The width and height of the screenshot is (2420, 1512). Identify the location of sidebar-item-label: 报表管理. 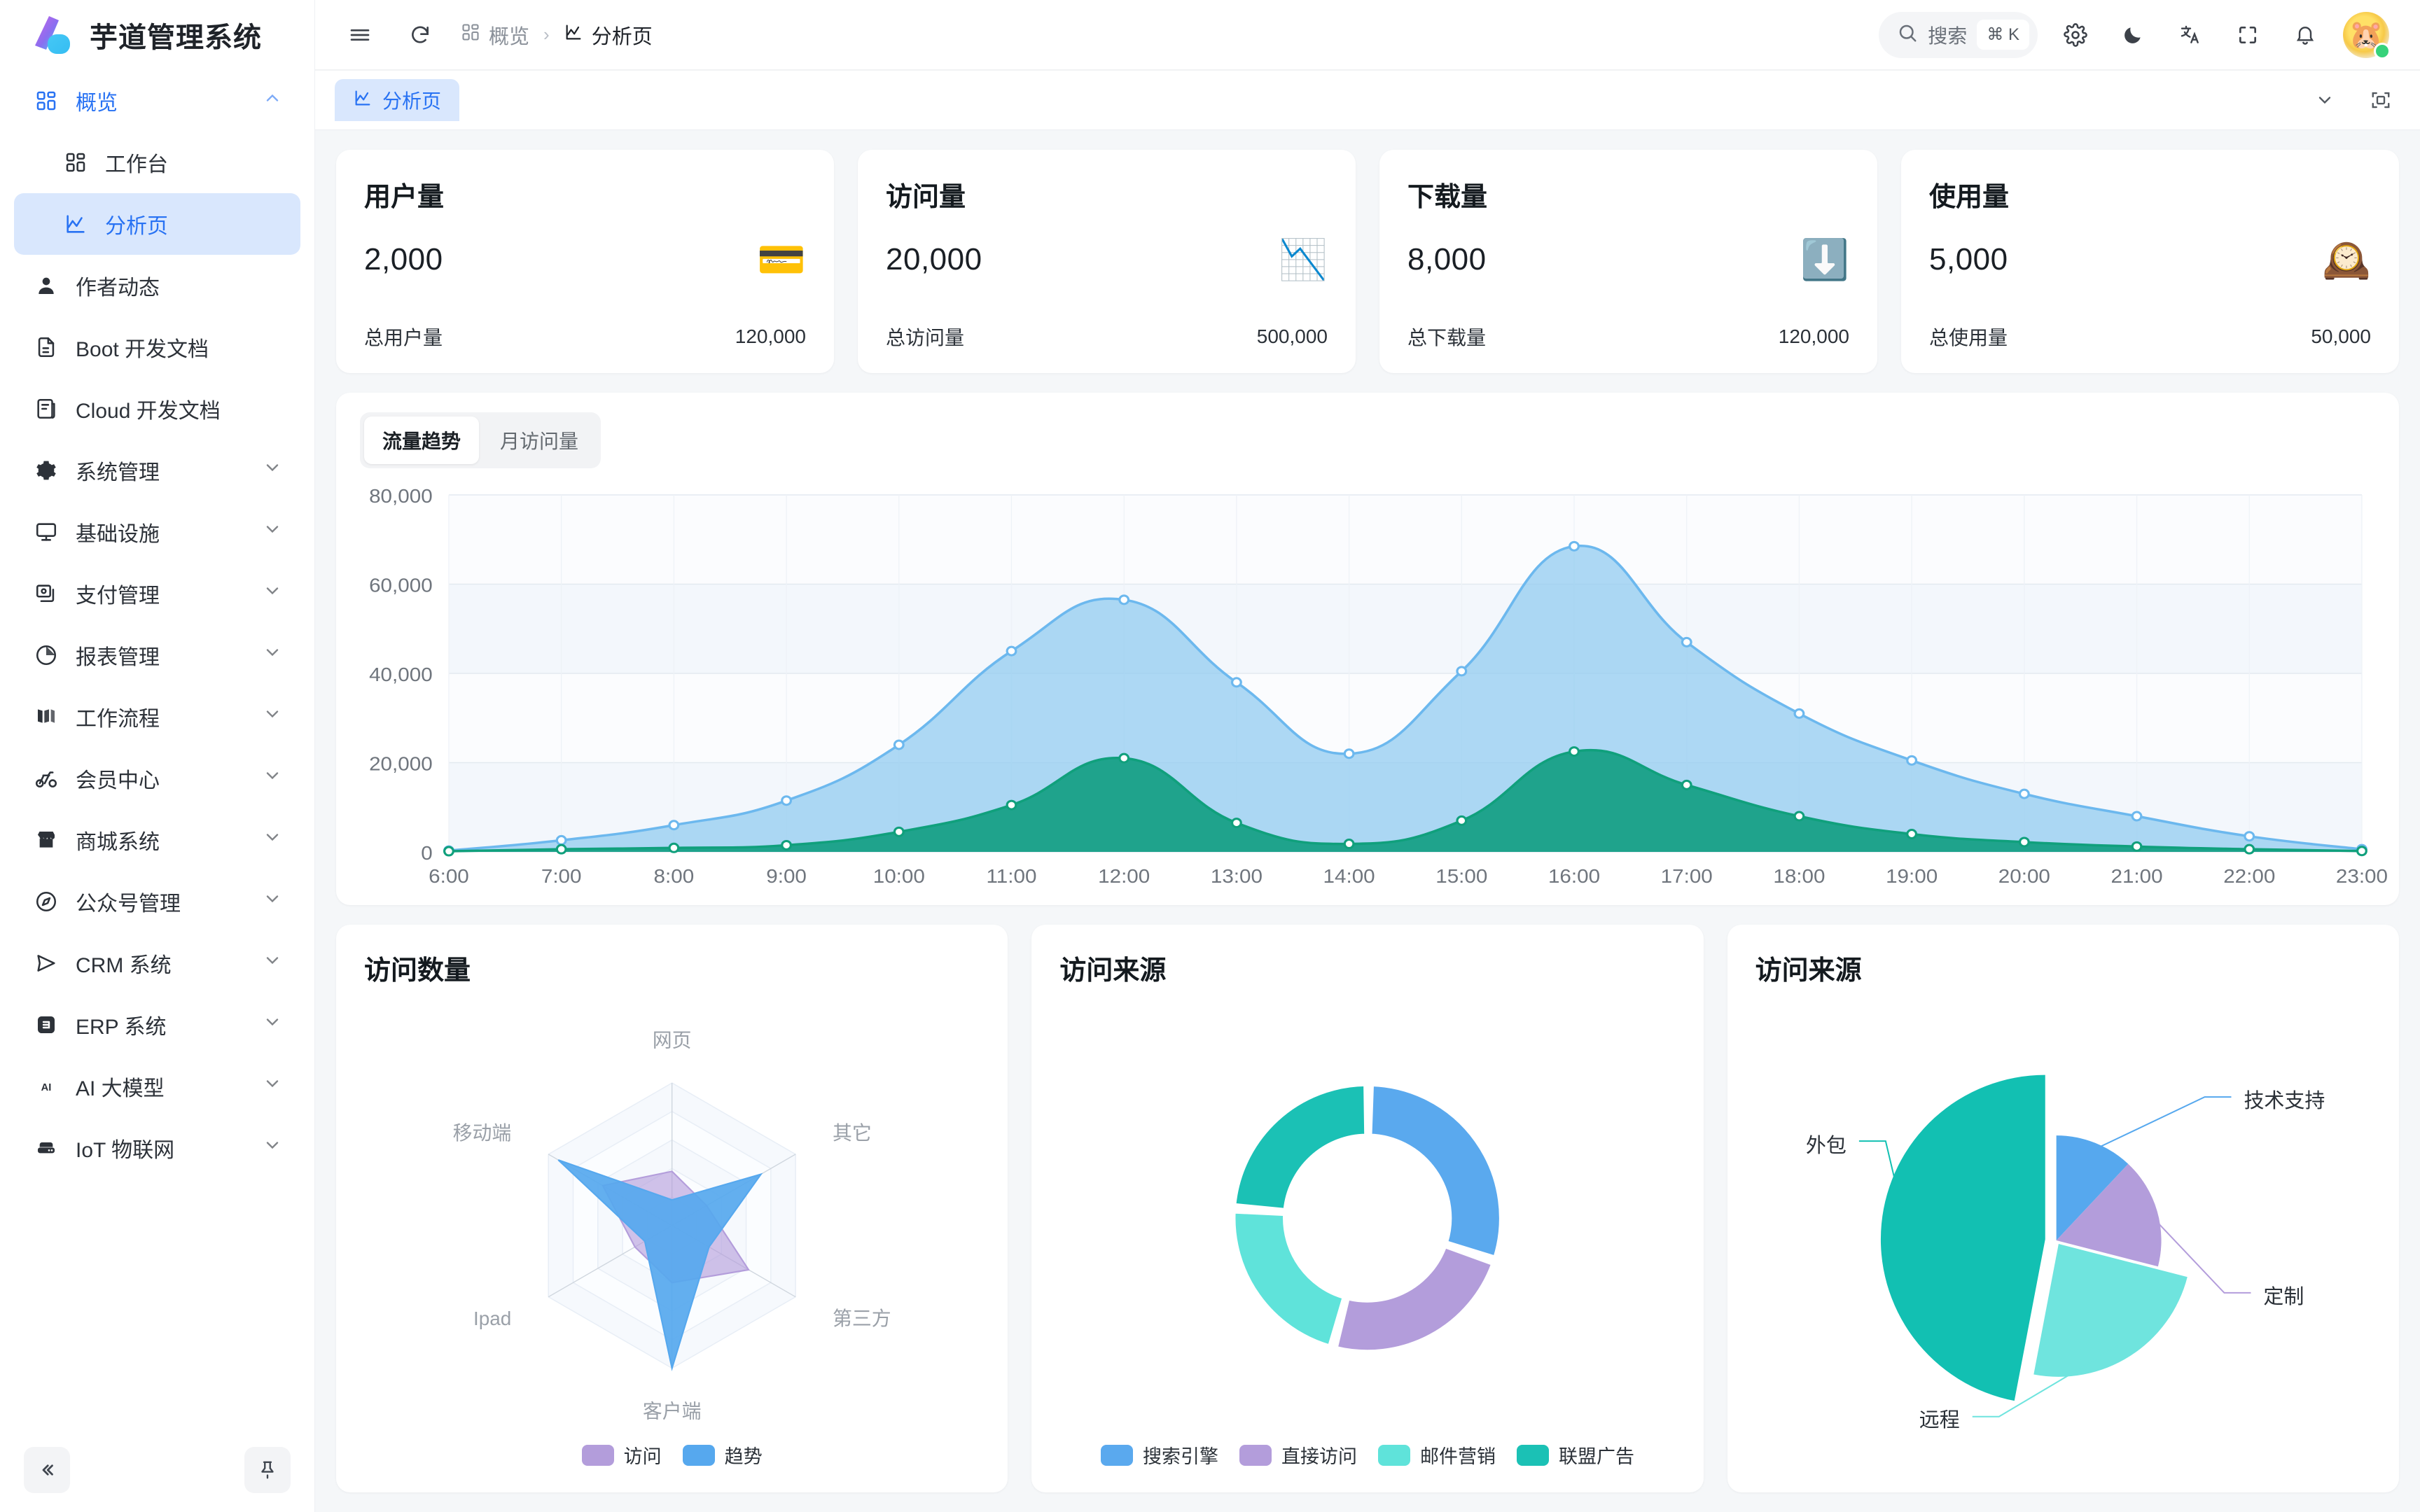
(118, 657).